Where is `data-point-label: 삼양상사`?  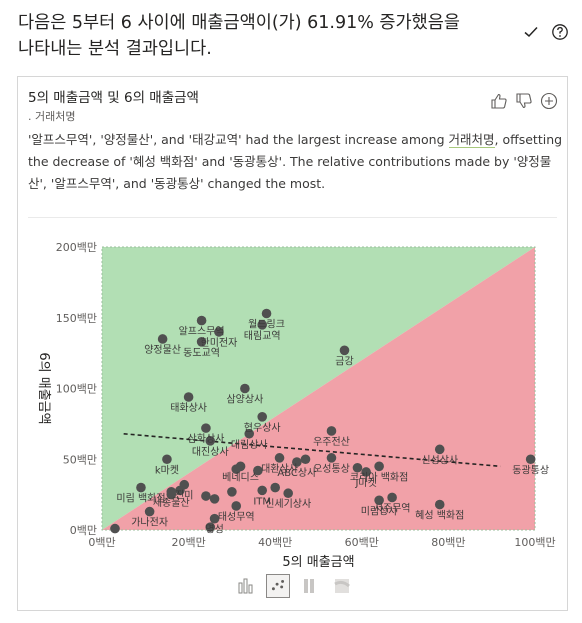 data-point-label: 삼양상사 is located at coordinates (244, 400).